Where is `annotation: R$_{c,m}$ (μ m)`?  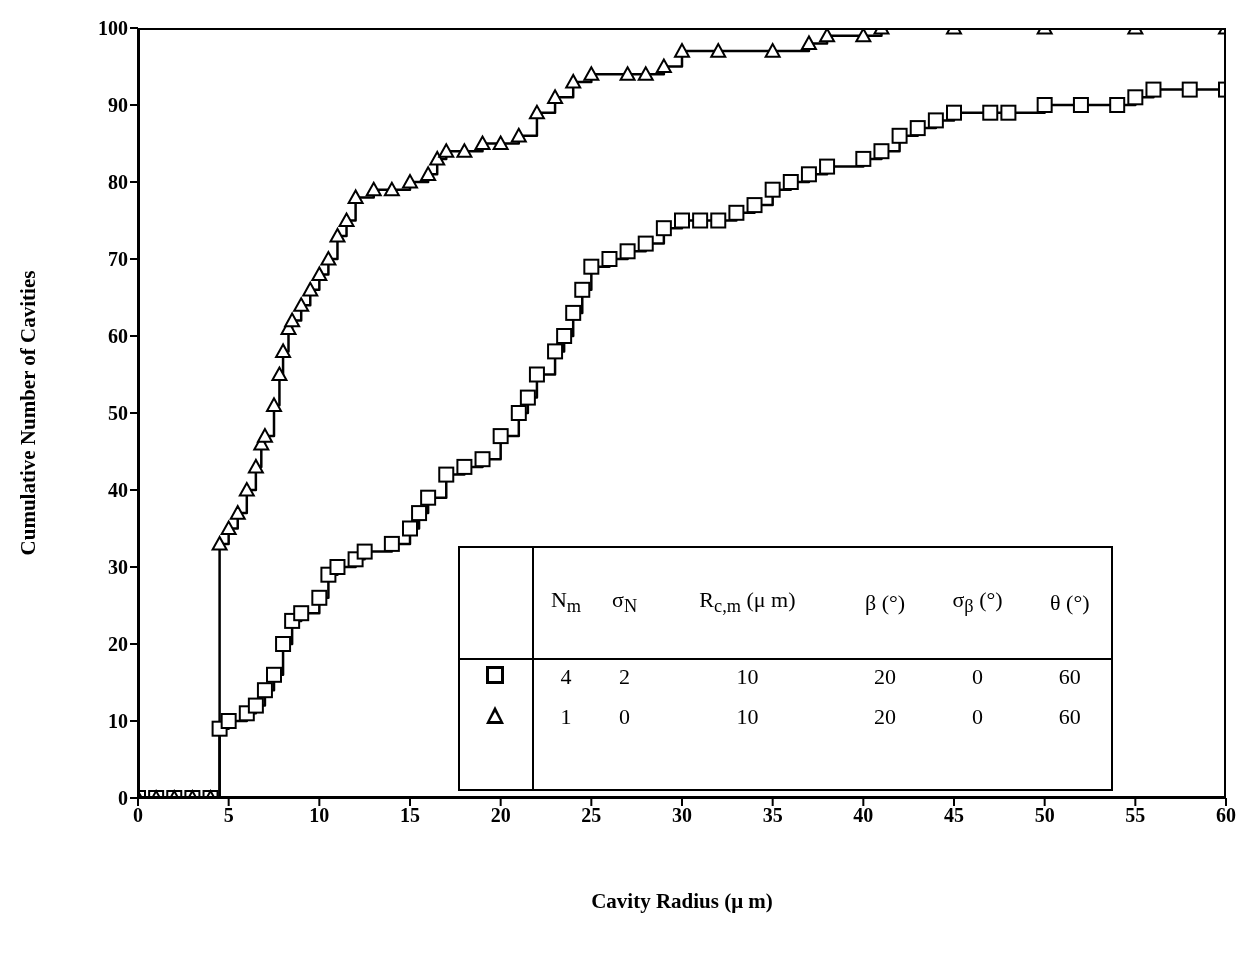
annotation: R$_{c,m}$ (μ m) is located at coordinates (747, 602).